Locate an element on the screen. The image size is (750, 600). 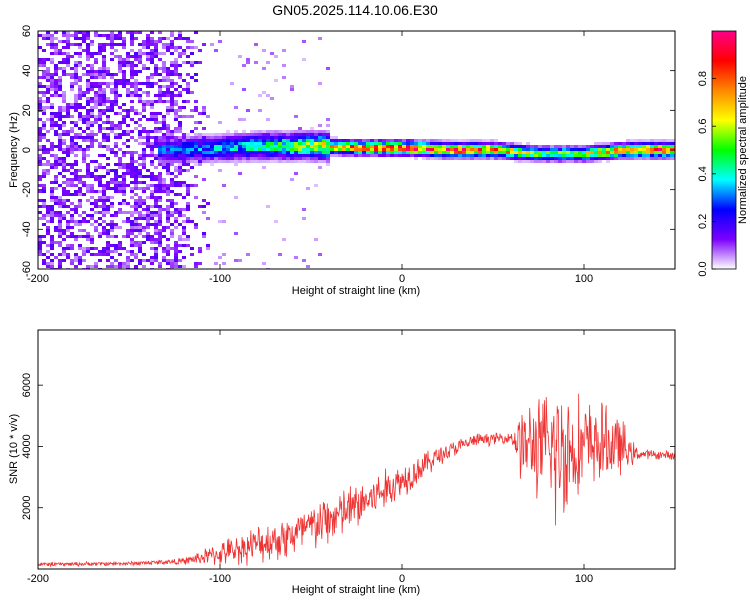
snr-x-tick-label: -100 is located at coordinates (220, 579).